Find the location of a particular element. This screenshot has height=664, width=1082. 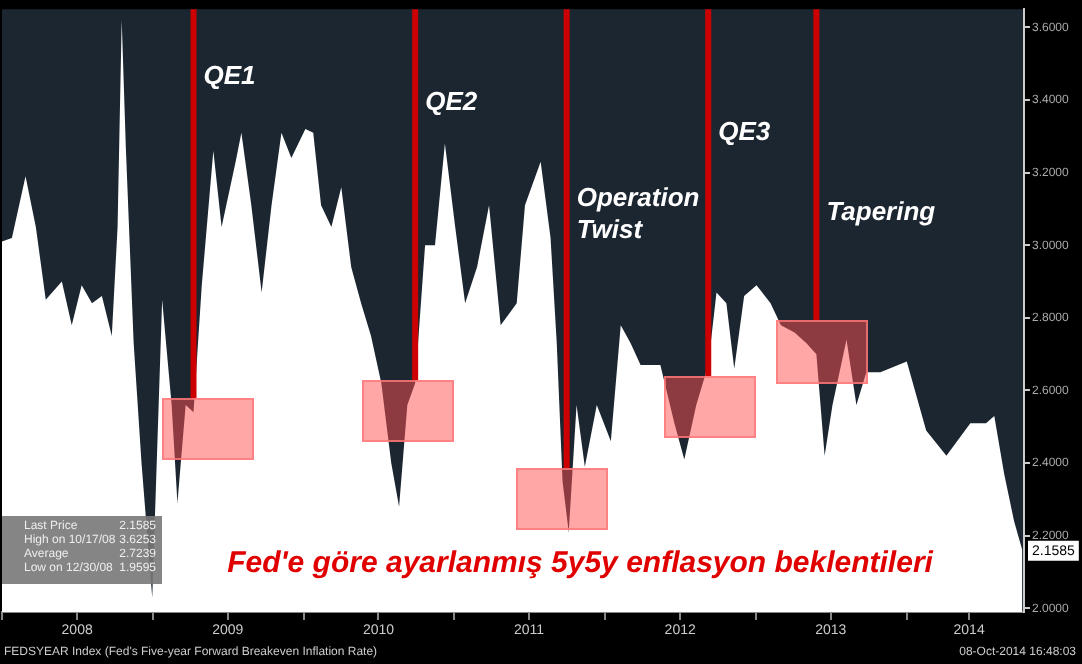

ref-line-label: QE1 is located at coordinates (229, 75).